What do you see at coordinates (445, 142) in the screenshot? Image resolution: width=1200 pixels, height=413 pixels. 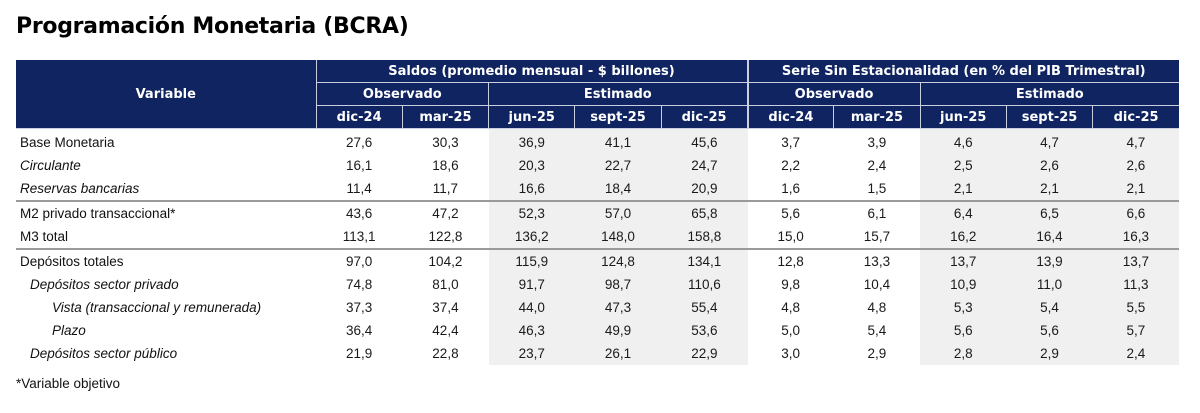 I see `saldos-value-cell: 30,3` at bounding box center [445, 142].